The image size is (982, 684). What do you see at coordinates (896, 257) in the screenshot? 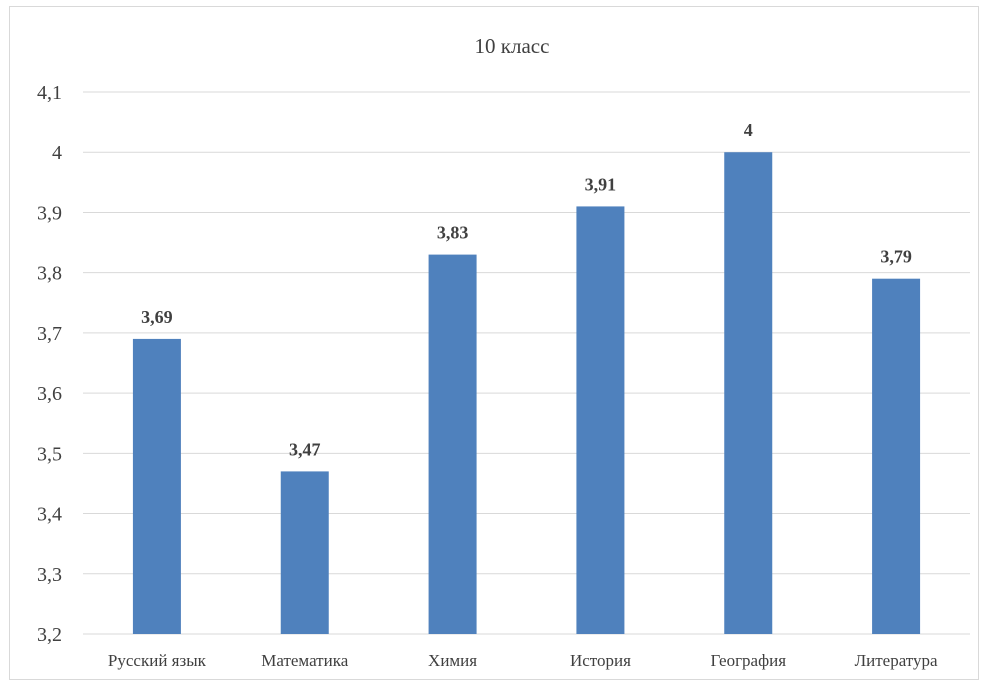
I see `data-label: 3,79` at bounding box center [896, 257].